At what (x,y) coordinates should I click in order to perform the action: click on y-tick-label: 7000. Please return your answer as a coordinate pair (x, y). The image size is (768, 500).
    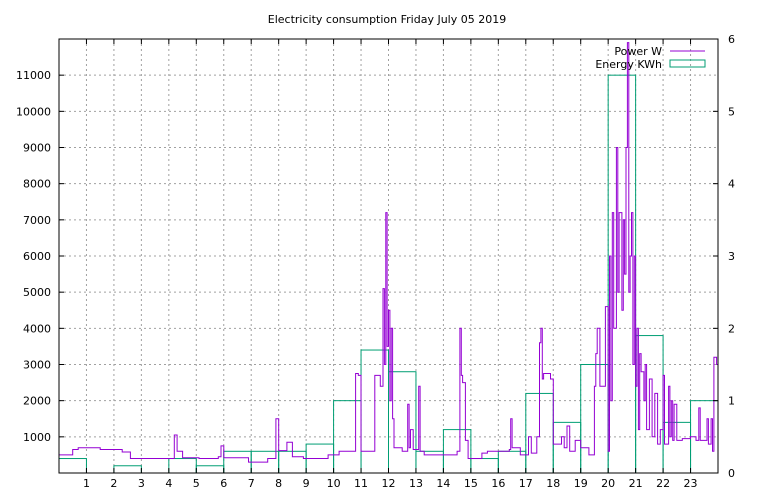
    Looking at the image, I should click on (37, 220).